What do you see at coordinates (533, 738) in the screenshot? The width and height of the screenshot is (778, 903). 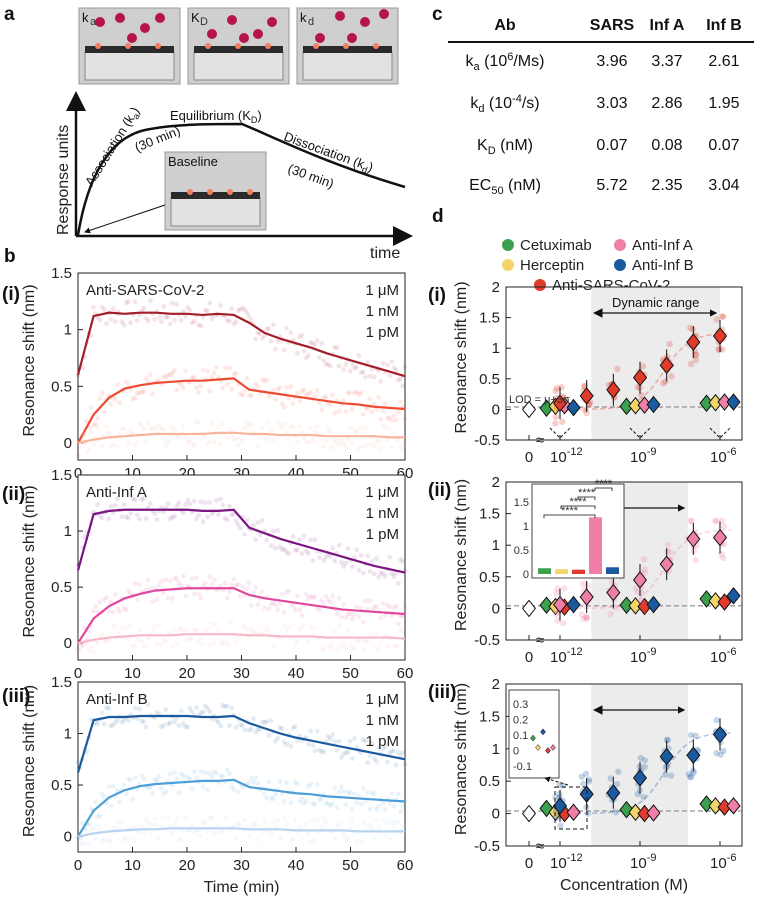 I see `inset-point` at bounding box center [533, 738].